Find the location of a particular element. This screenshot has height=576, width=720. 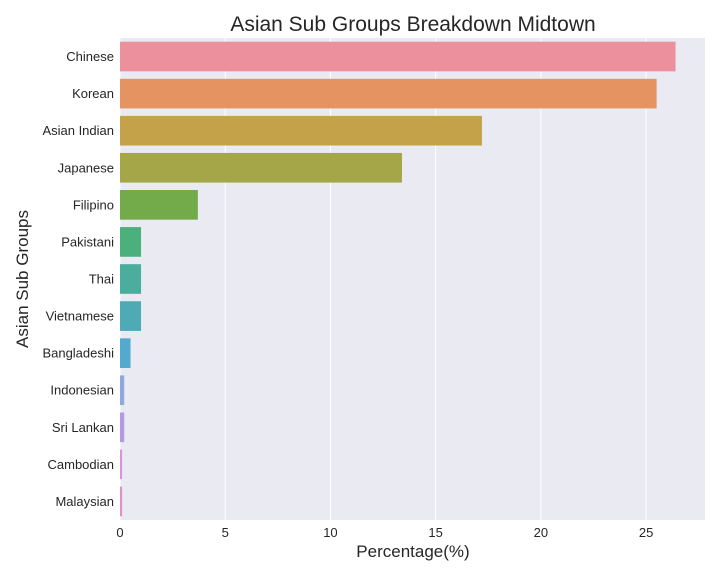

bar-thai is located at coordinates (131, 279).